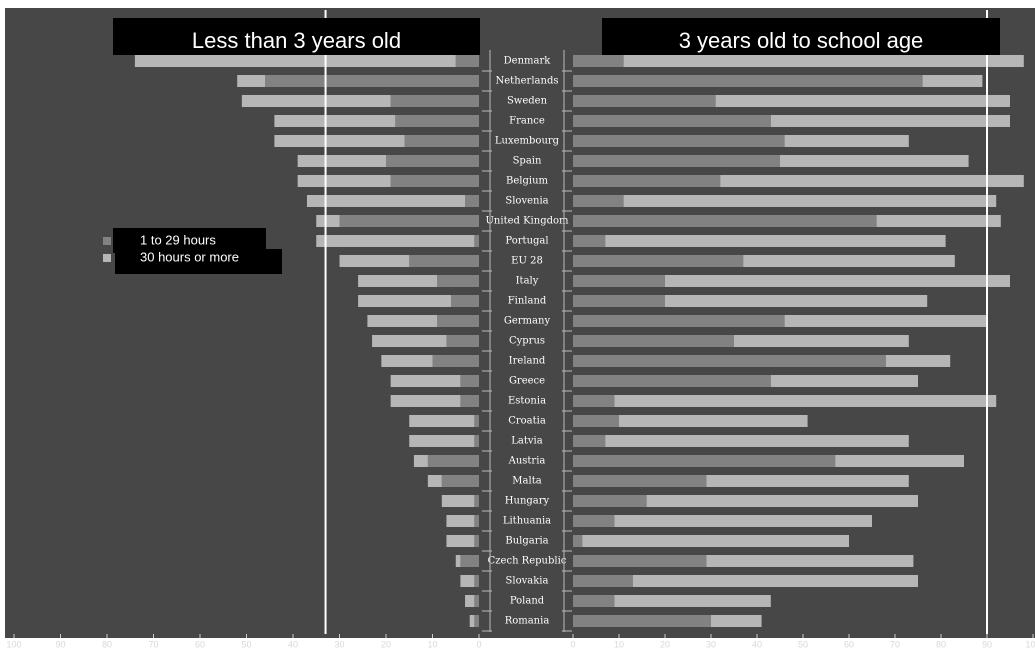  Describe the element at coordinates (296, 40) in the screenshot. I see `panel-title: Less than 3 years old` at that location.